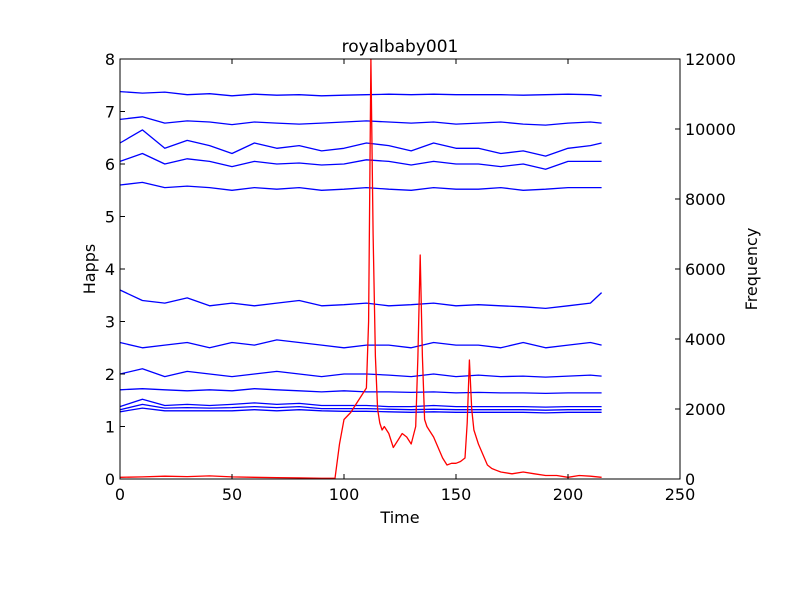  What do you see at coordinates (110, 427) in the screenshot?
I see `y-tick-label: 1` at bounding box center [110, 427].